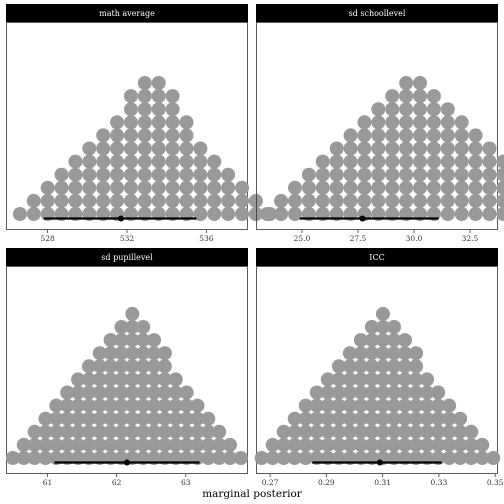 The height and width of the screenshot is (504, 504). Describe the element at coordinates (377, 13) in the screenshot. I see `panel-title: sd schoollevel` at that location.